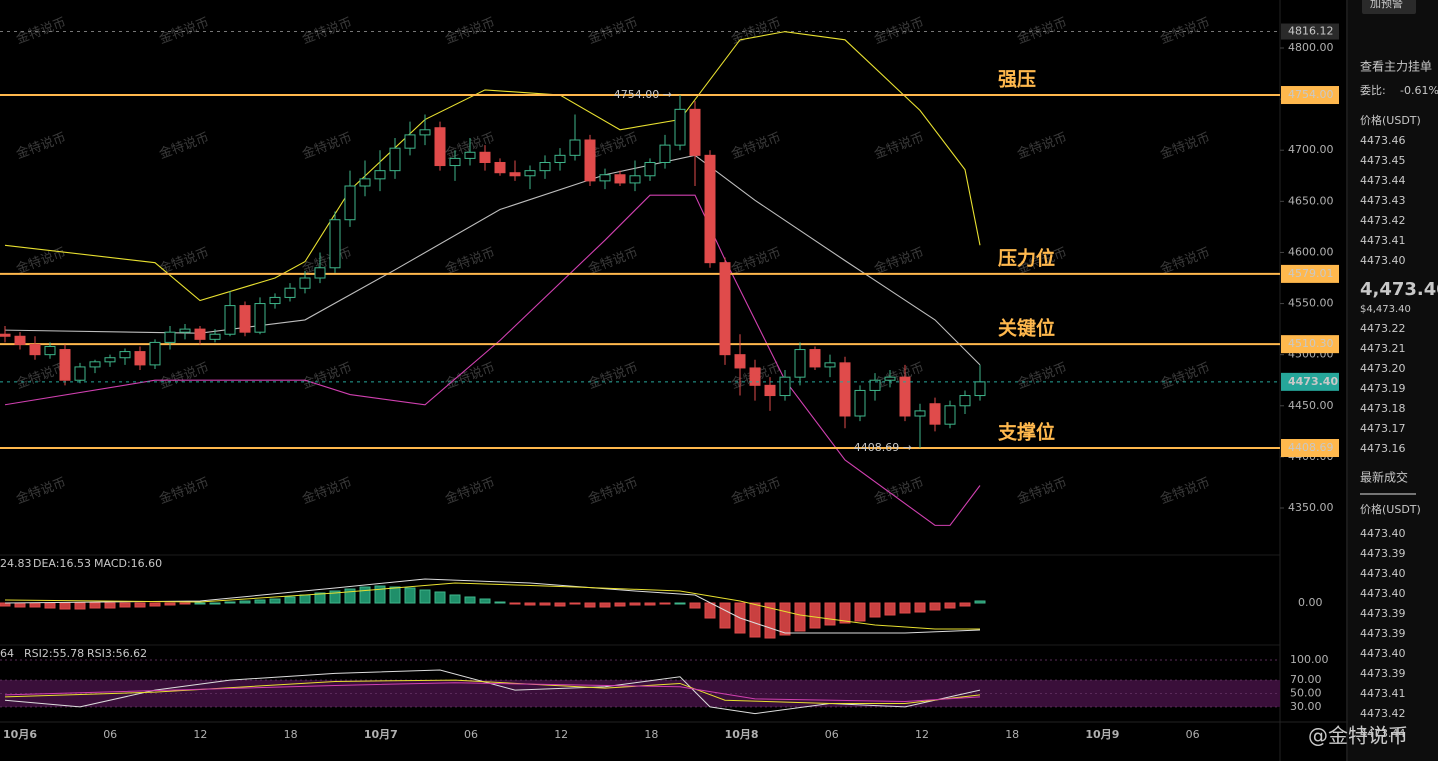 This screenshot has height=761, width=1438. I want to click on y-tick-label: 4350.00, so click(1311, 507).